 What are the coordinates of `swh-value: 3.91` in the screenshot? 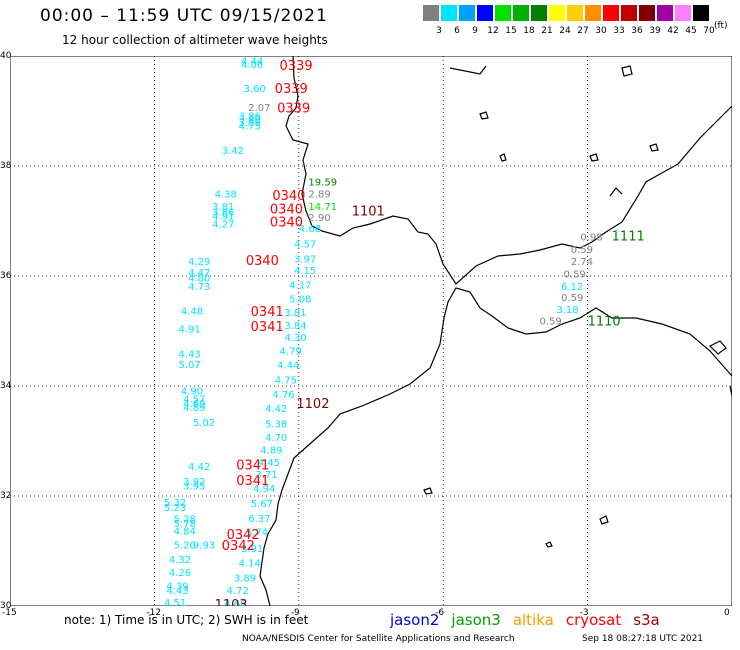 It's located at (252, 549).